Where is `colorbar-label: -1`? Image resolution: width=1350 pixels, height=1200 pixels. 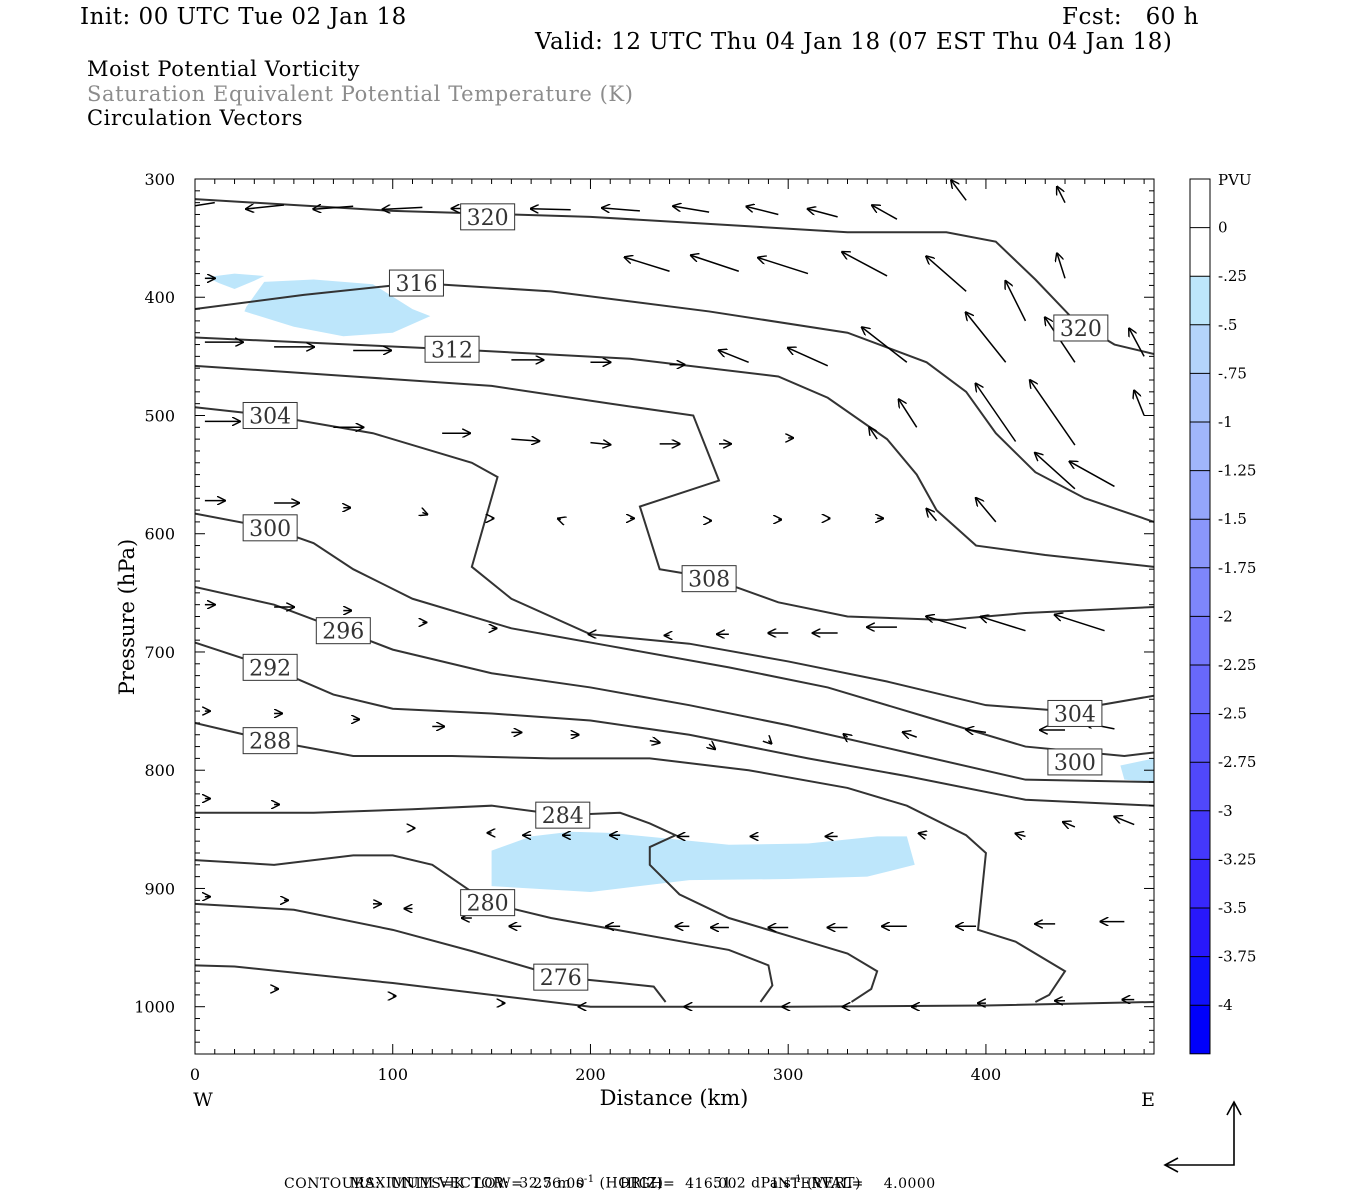 colorbar-label: -1 is located at coordinates (1225, 422).